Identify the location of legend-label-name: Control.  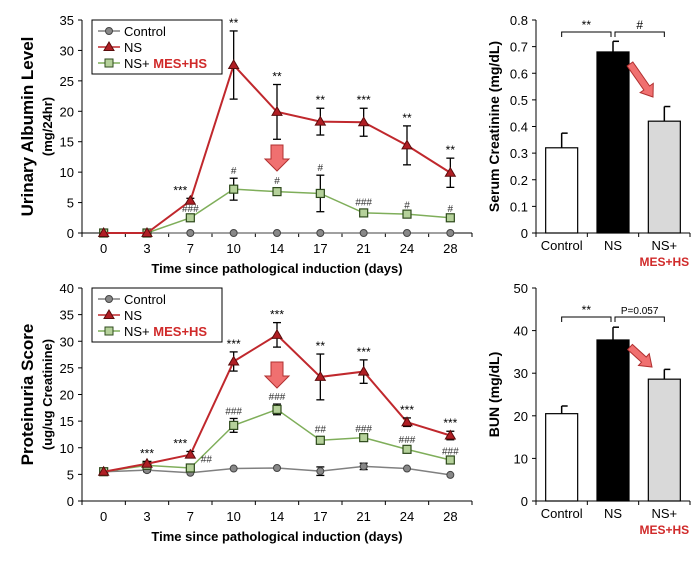
(145, 31).